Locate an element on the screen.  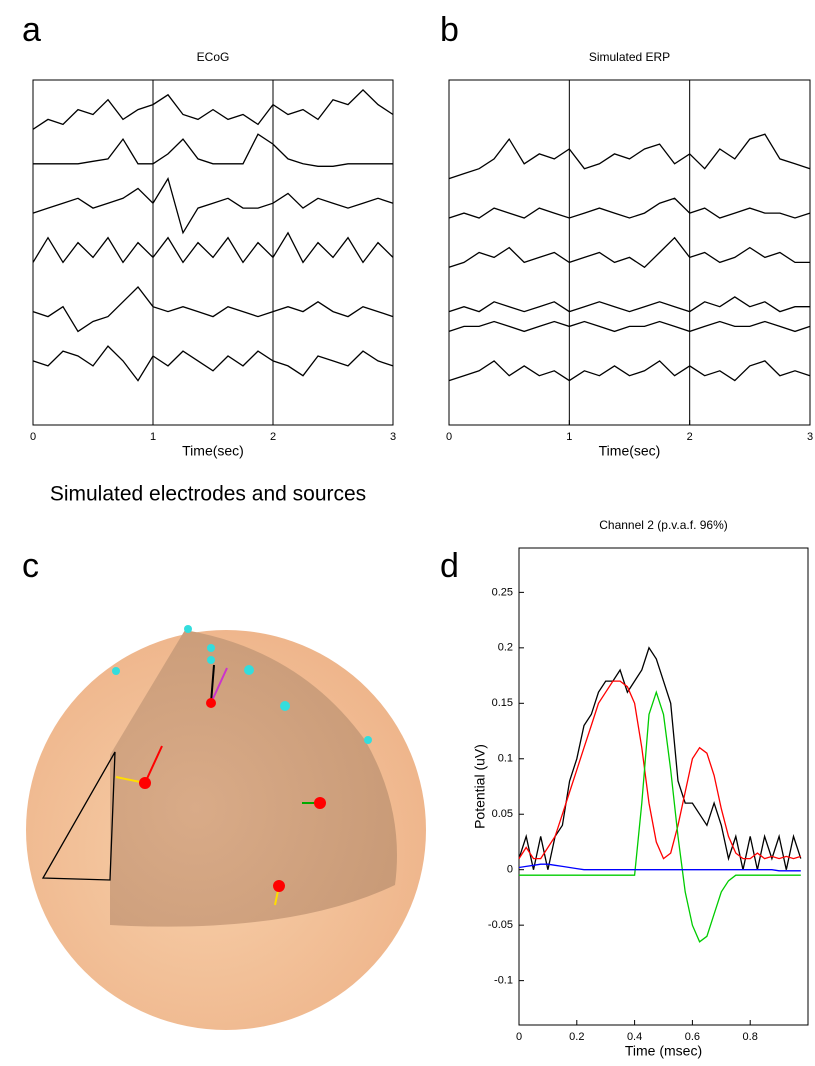
sources is located at coordinates (220, 785).